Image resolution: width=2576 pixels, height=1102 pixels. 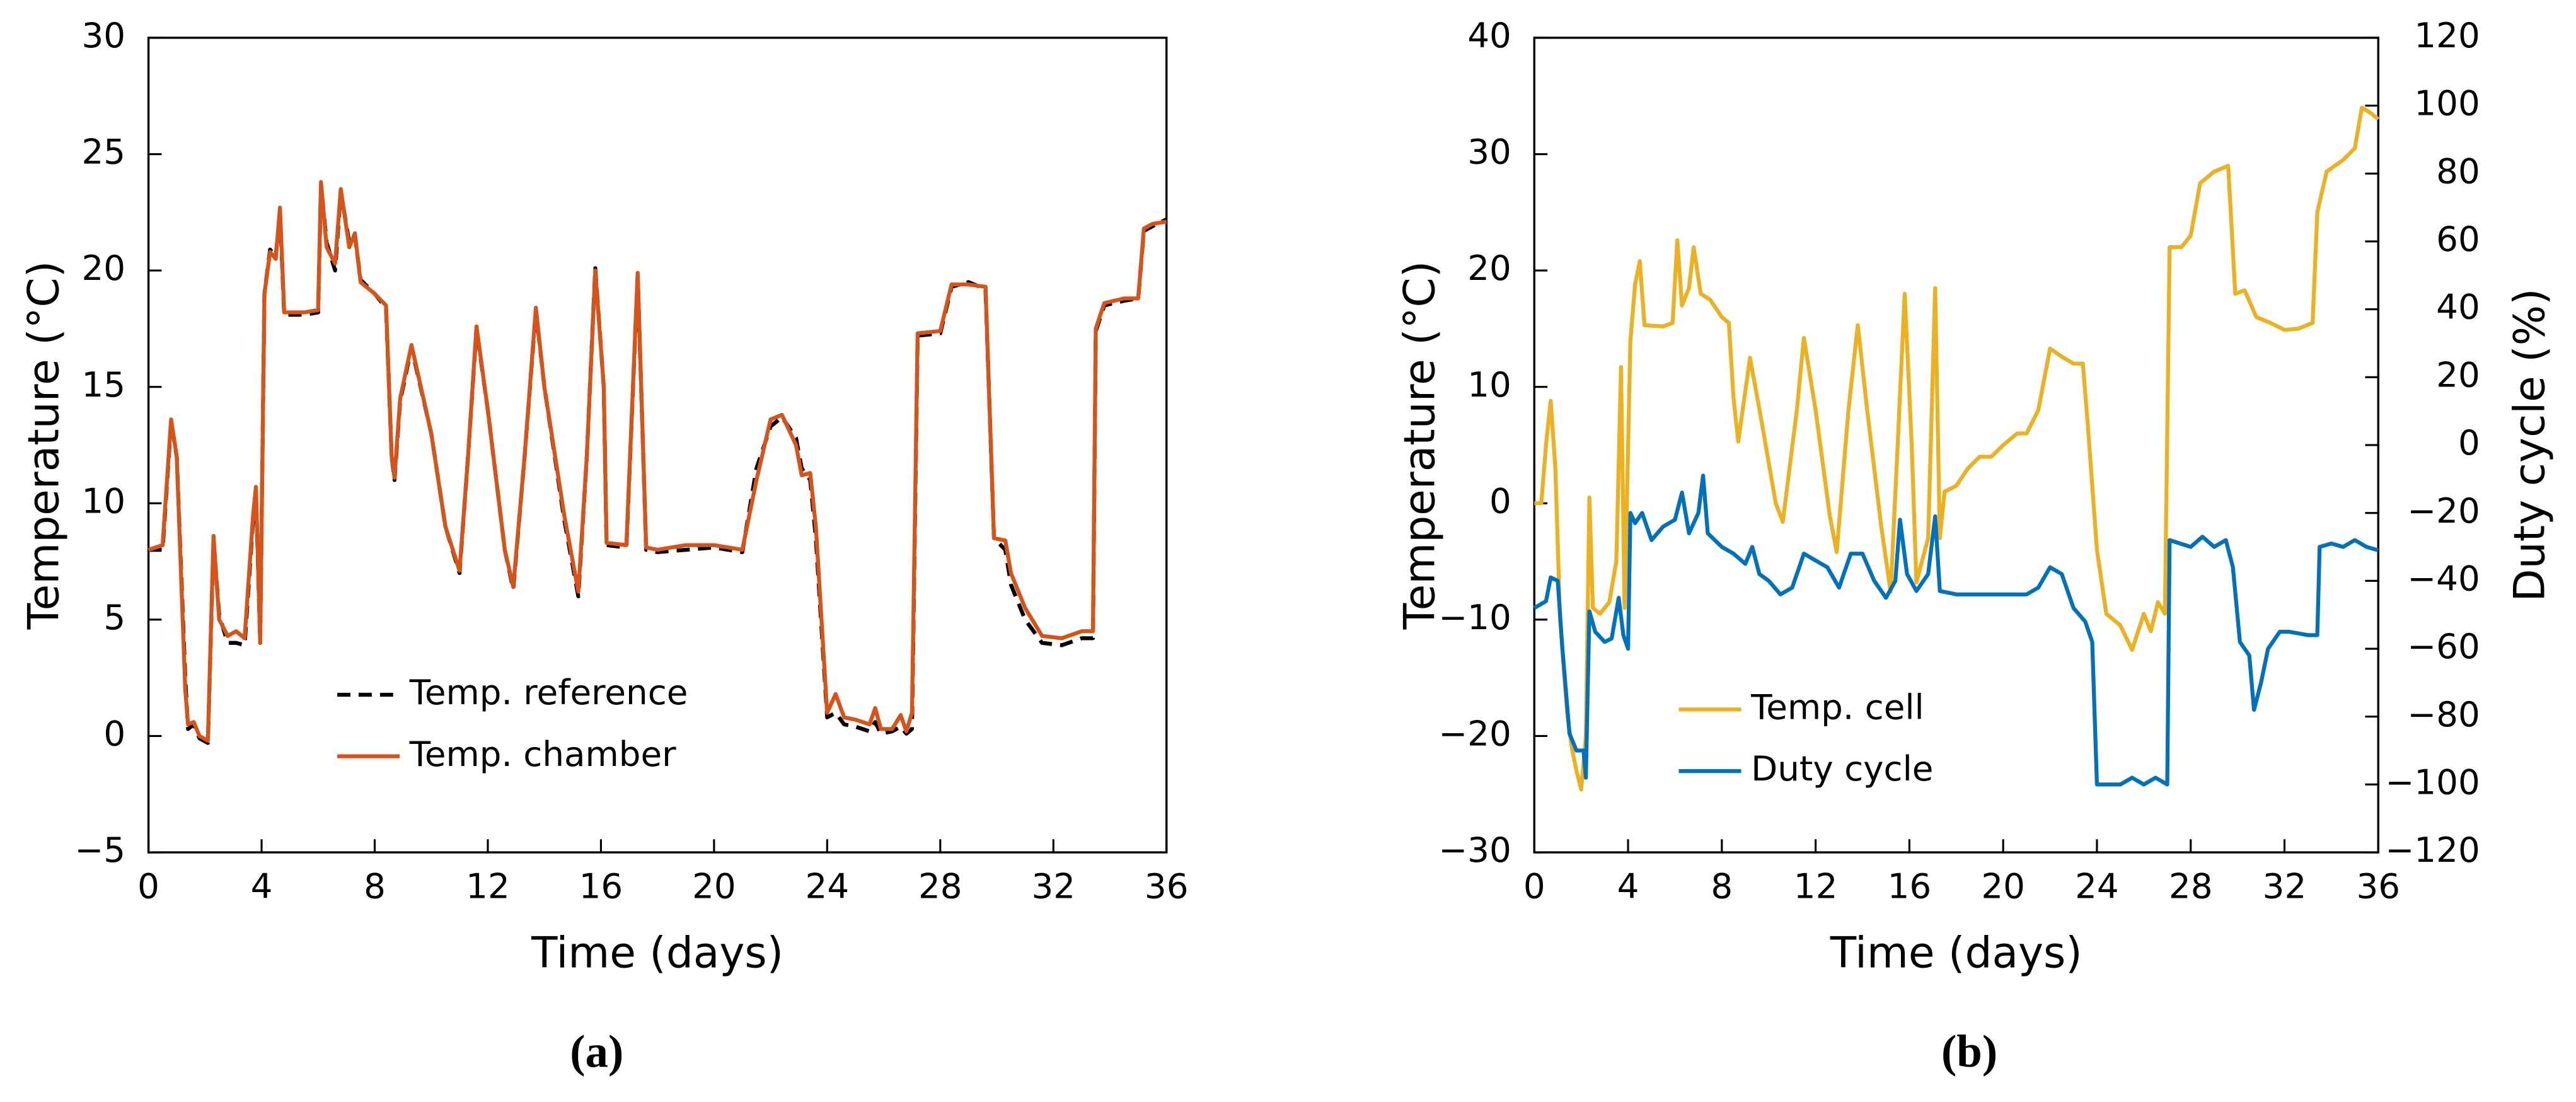 I want to click on caption: (b), so click(x=1969, y=1051).